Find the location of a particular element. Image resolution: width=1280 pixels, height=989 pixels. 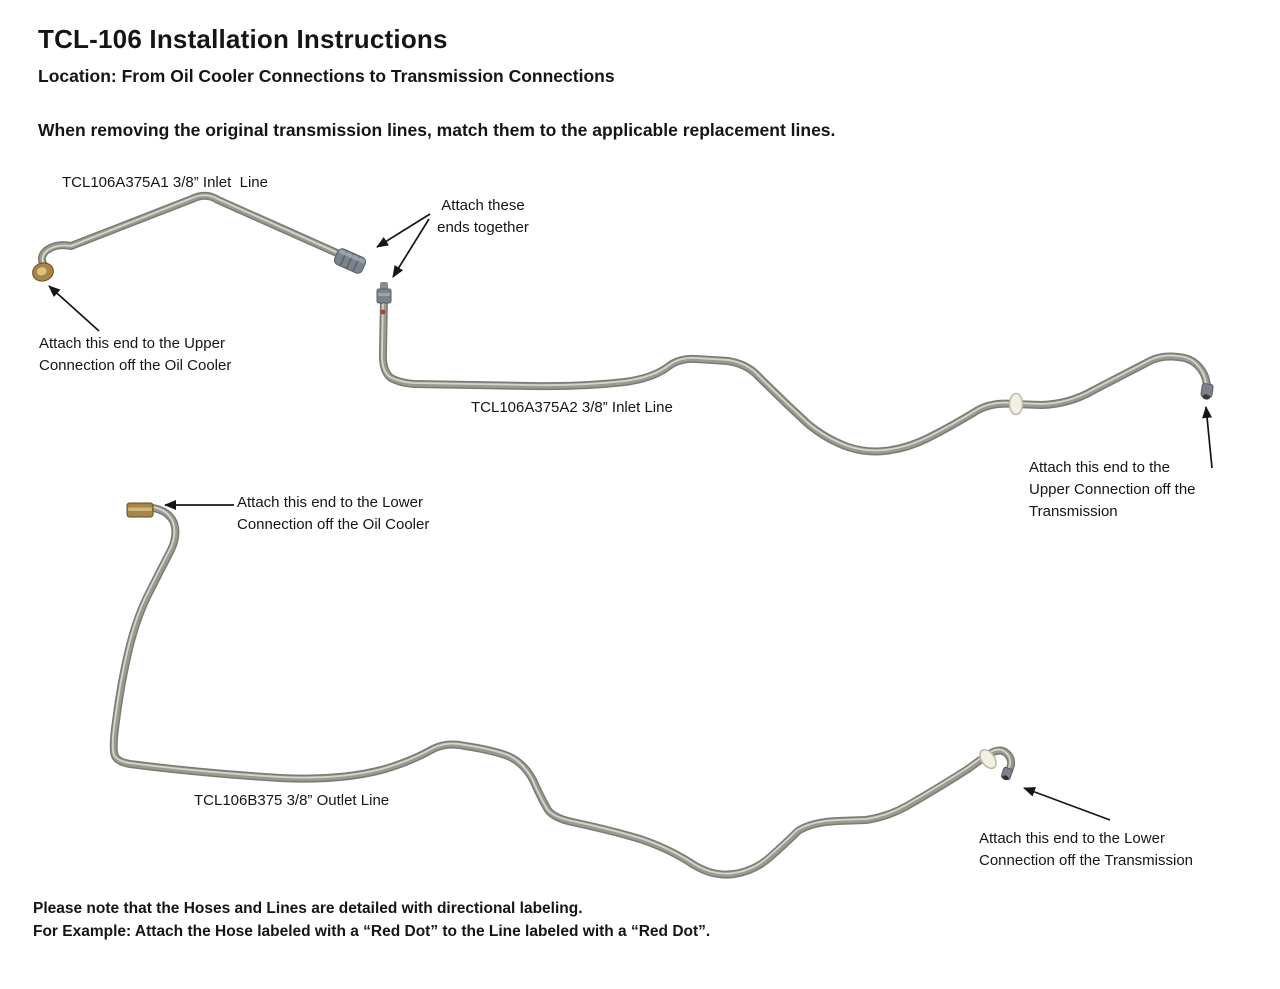

callout-attach-together: Attach these ends together is located at coordinates (483, 216).